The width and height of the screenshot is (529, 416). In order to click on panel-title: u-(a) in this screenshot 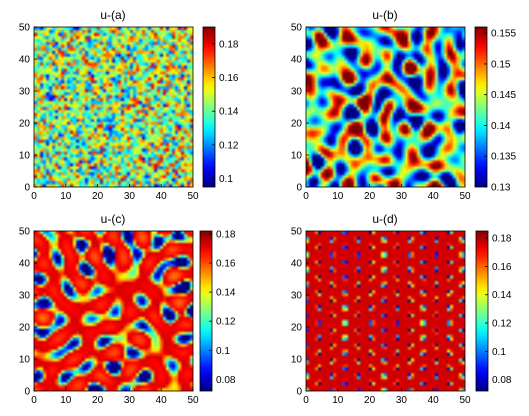, I will do `click(112, 15)`.